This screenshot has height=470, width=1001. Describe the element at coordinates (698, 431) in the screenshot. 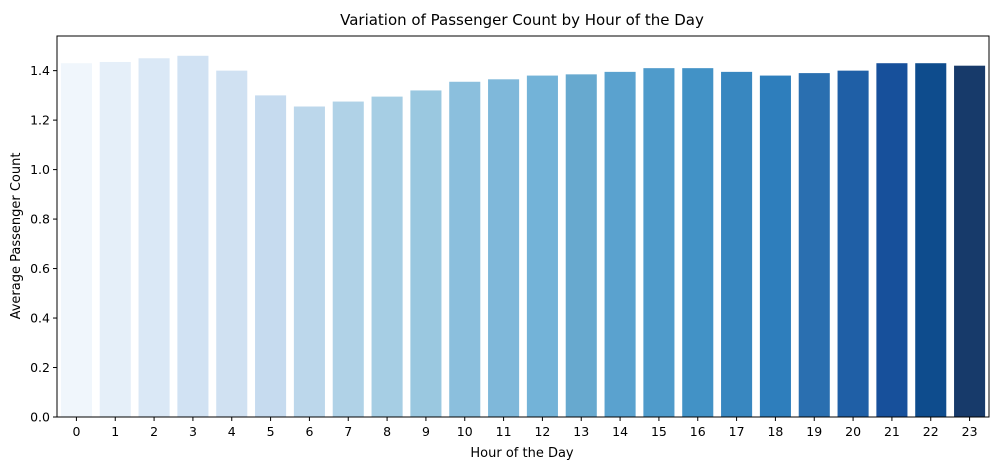

I see `x-tick-label: 16` at that location.